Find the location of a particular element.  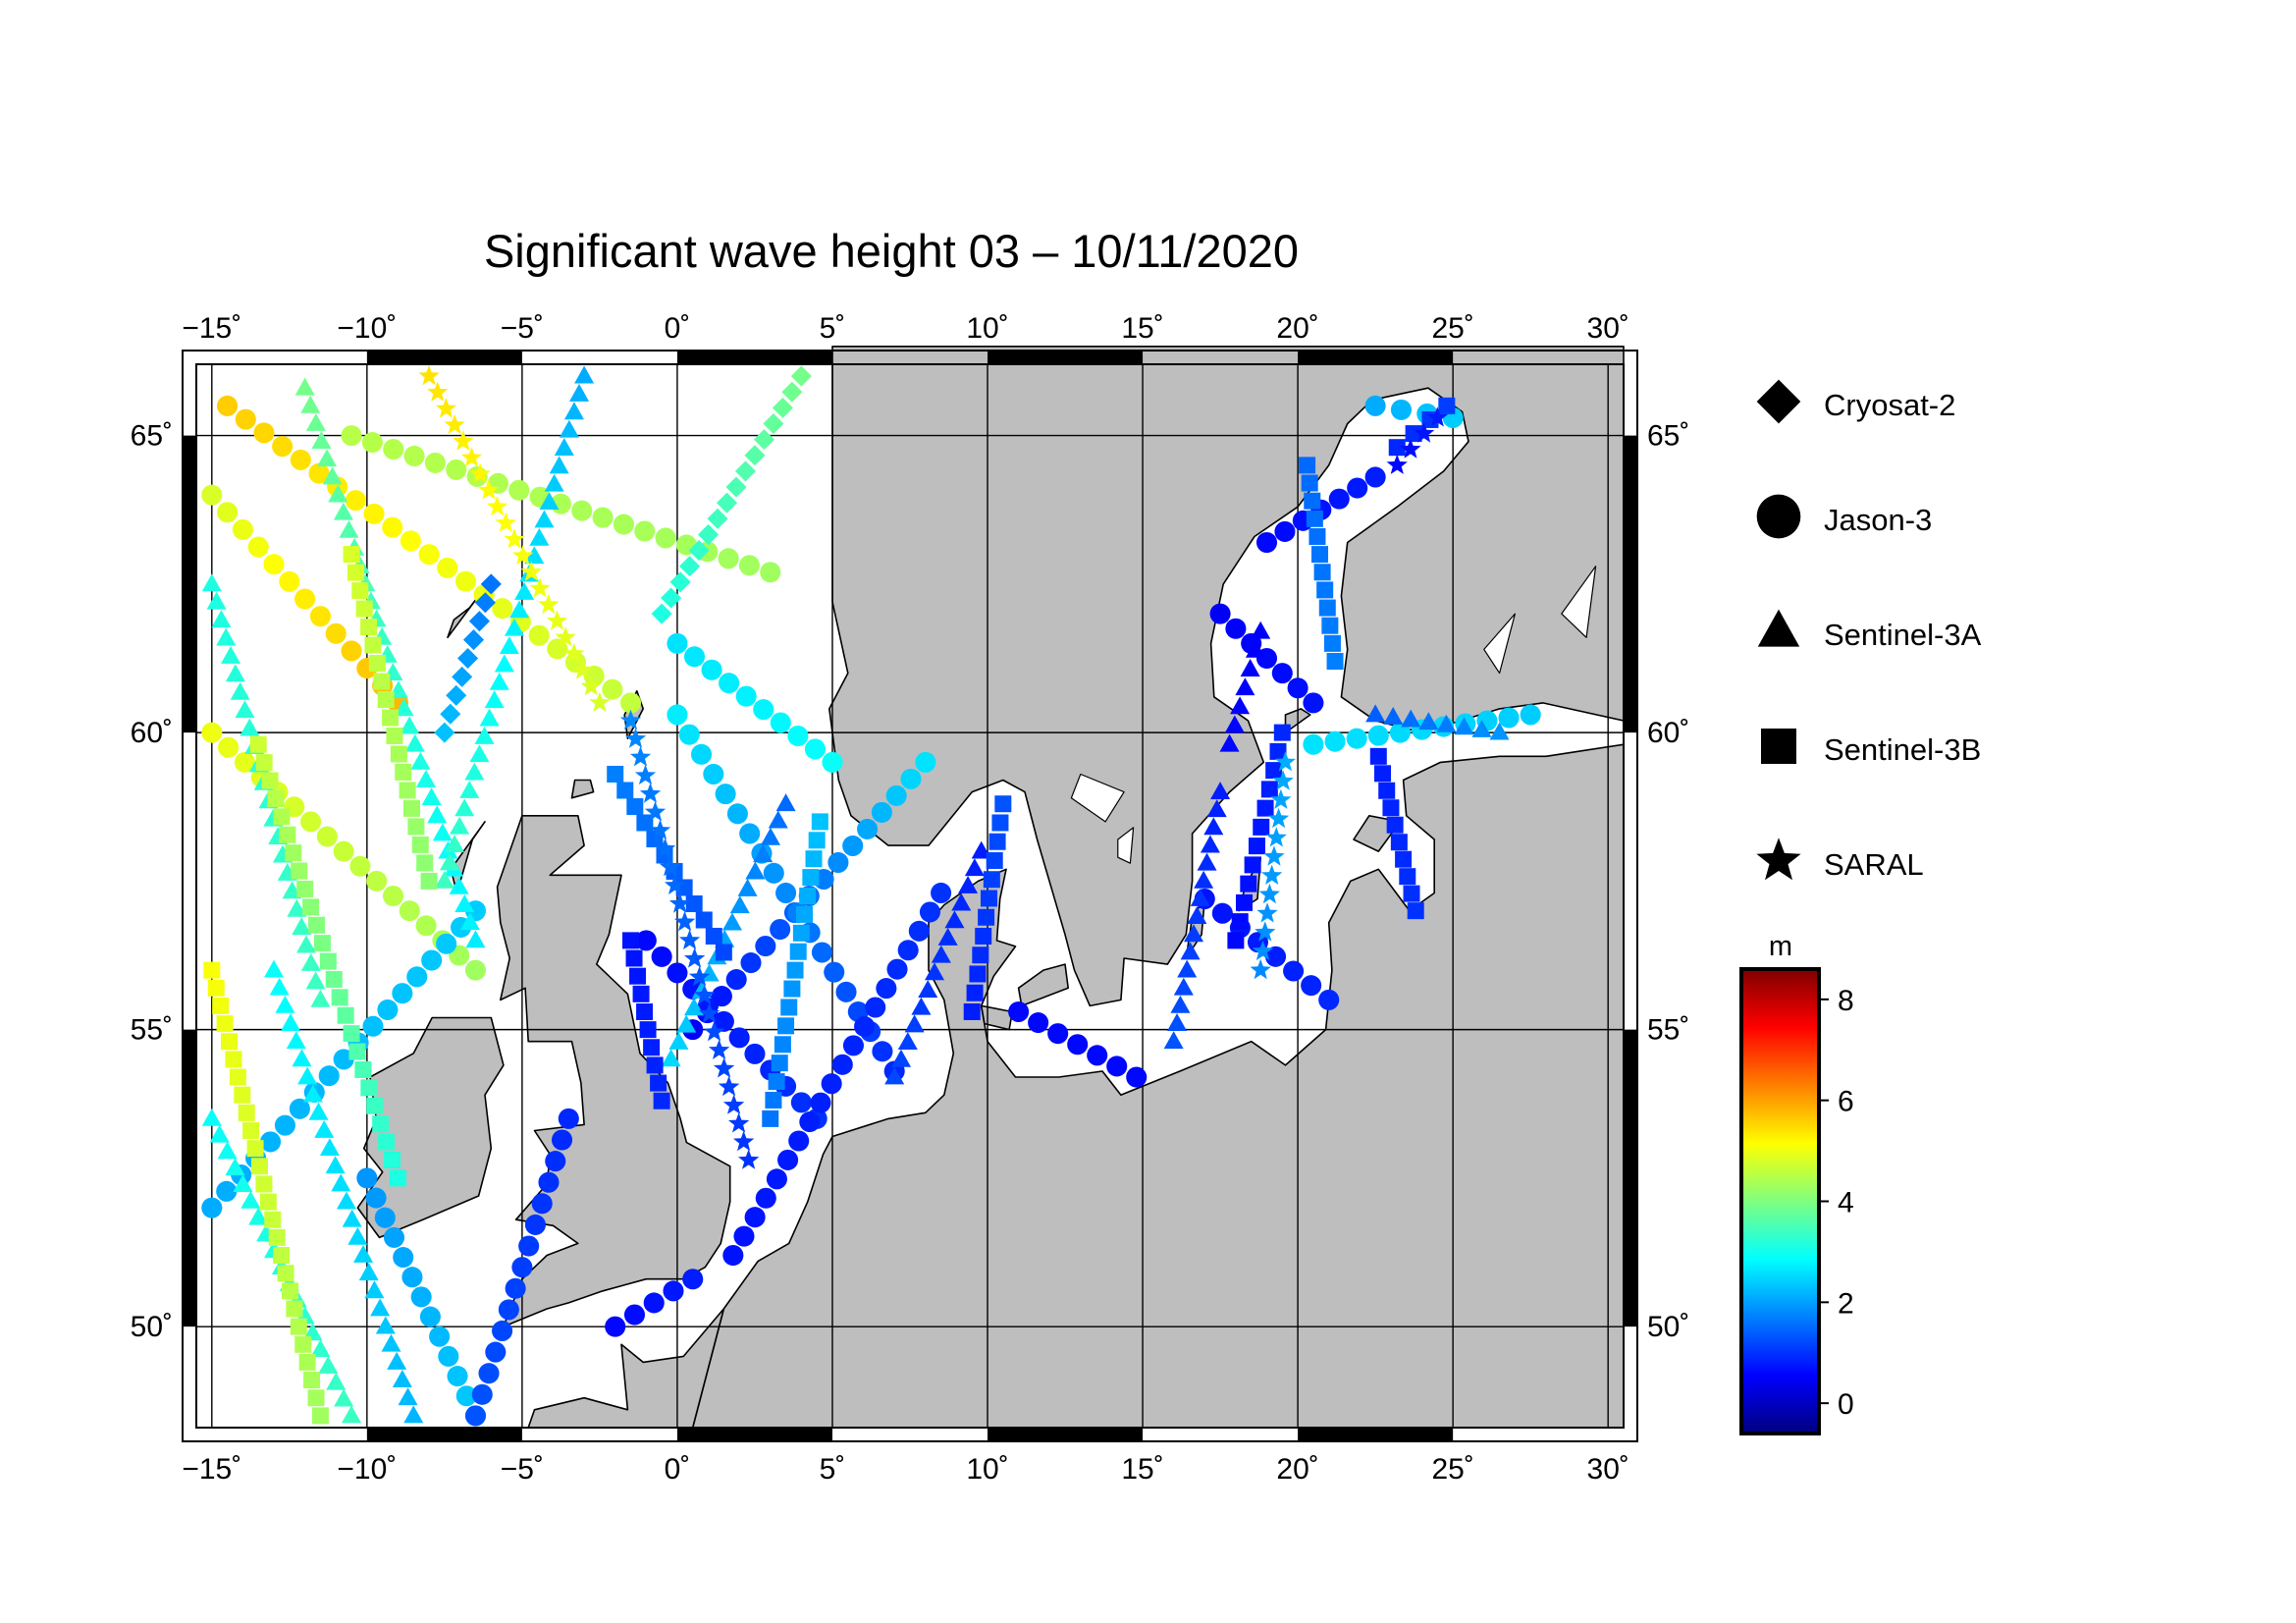

frame-bar-top is located at coordinates (1376, 357).